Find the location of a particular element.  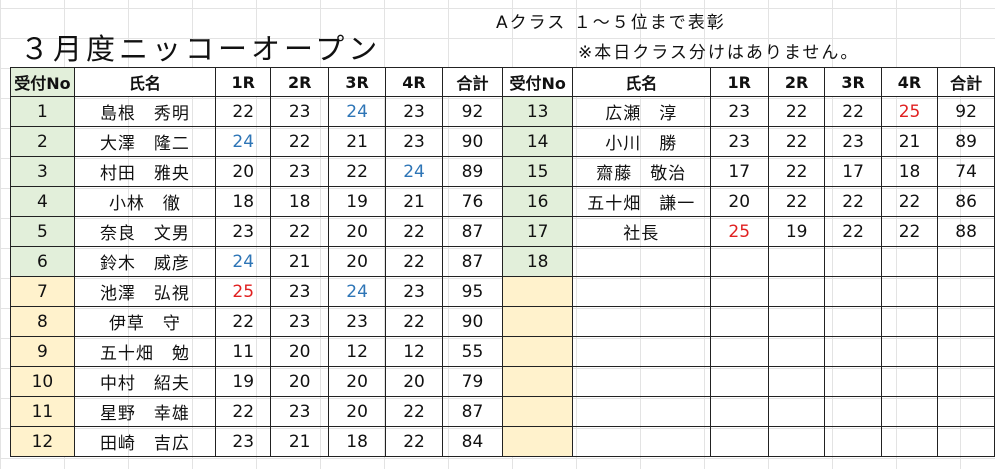

reception-no-cell: 18 is located at coordinates (538, 261).